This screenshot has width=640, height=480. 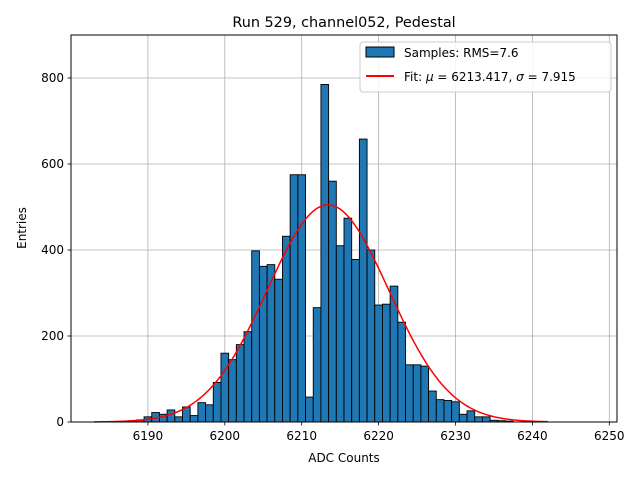 What do you see at coordinates (52, 250) in the screenshot?
I see `y-tick-label: 400` at bounding box center [52, 250].